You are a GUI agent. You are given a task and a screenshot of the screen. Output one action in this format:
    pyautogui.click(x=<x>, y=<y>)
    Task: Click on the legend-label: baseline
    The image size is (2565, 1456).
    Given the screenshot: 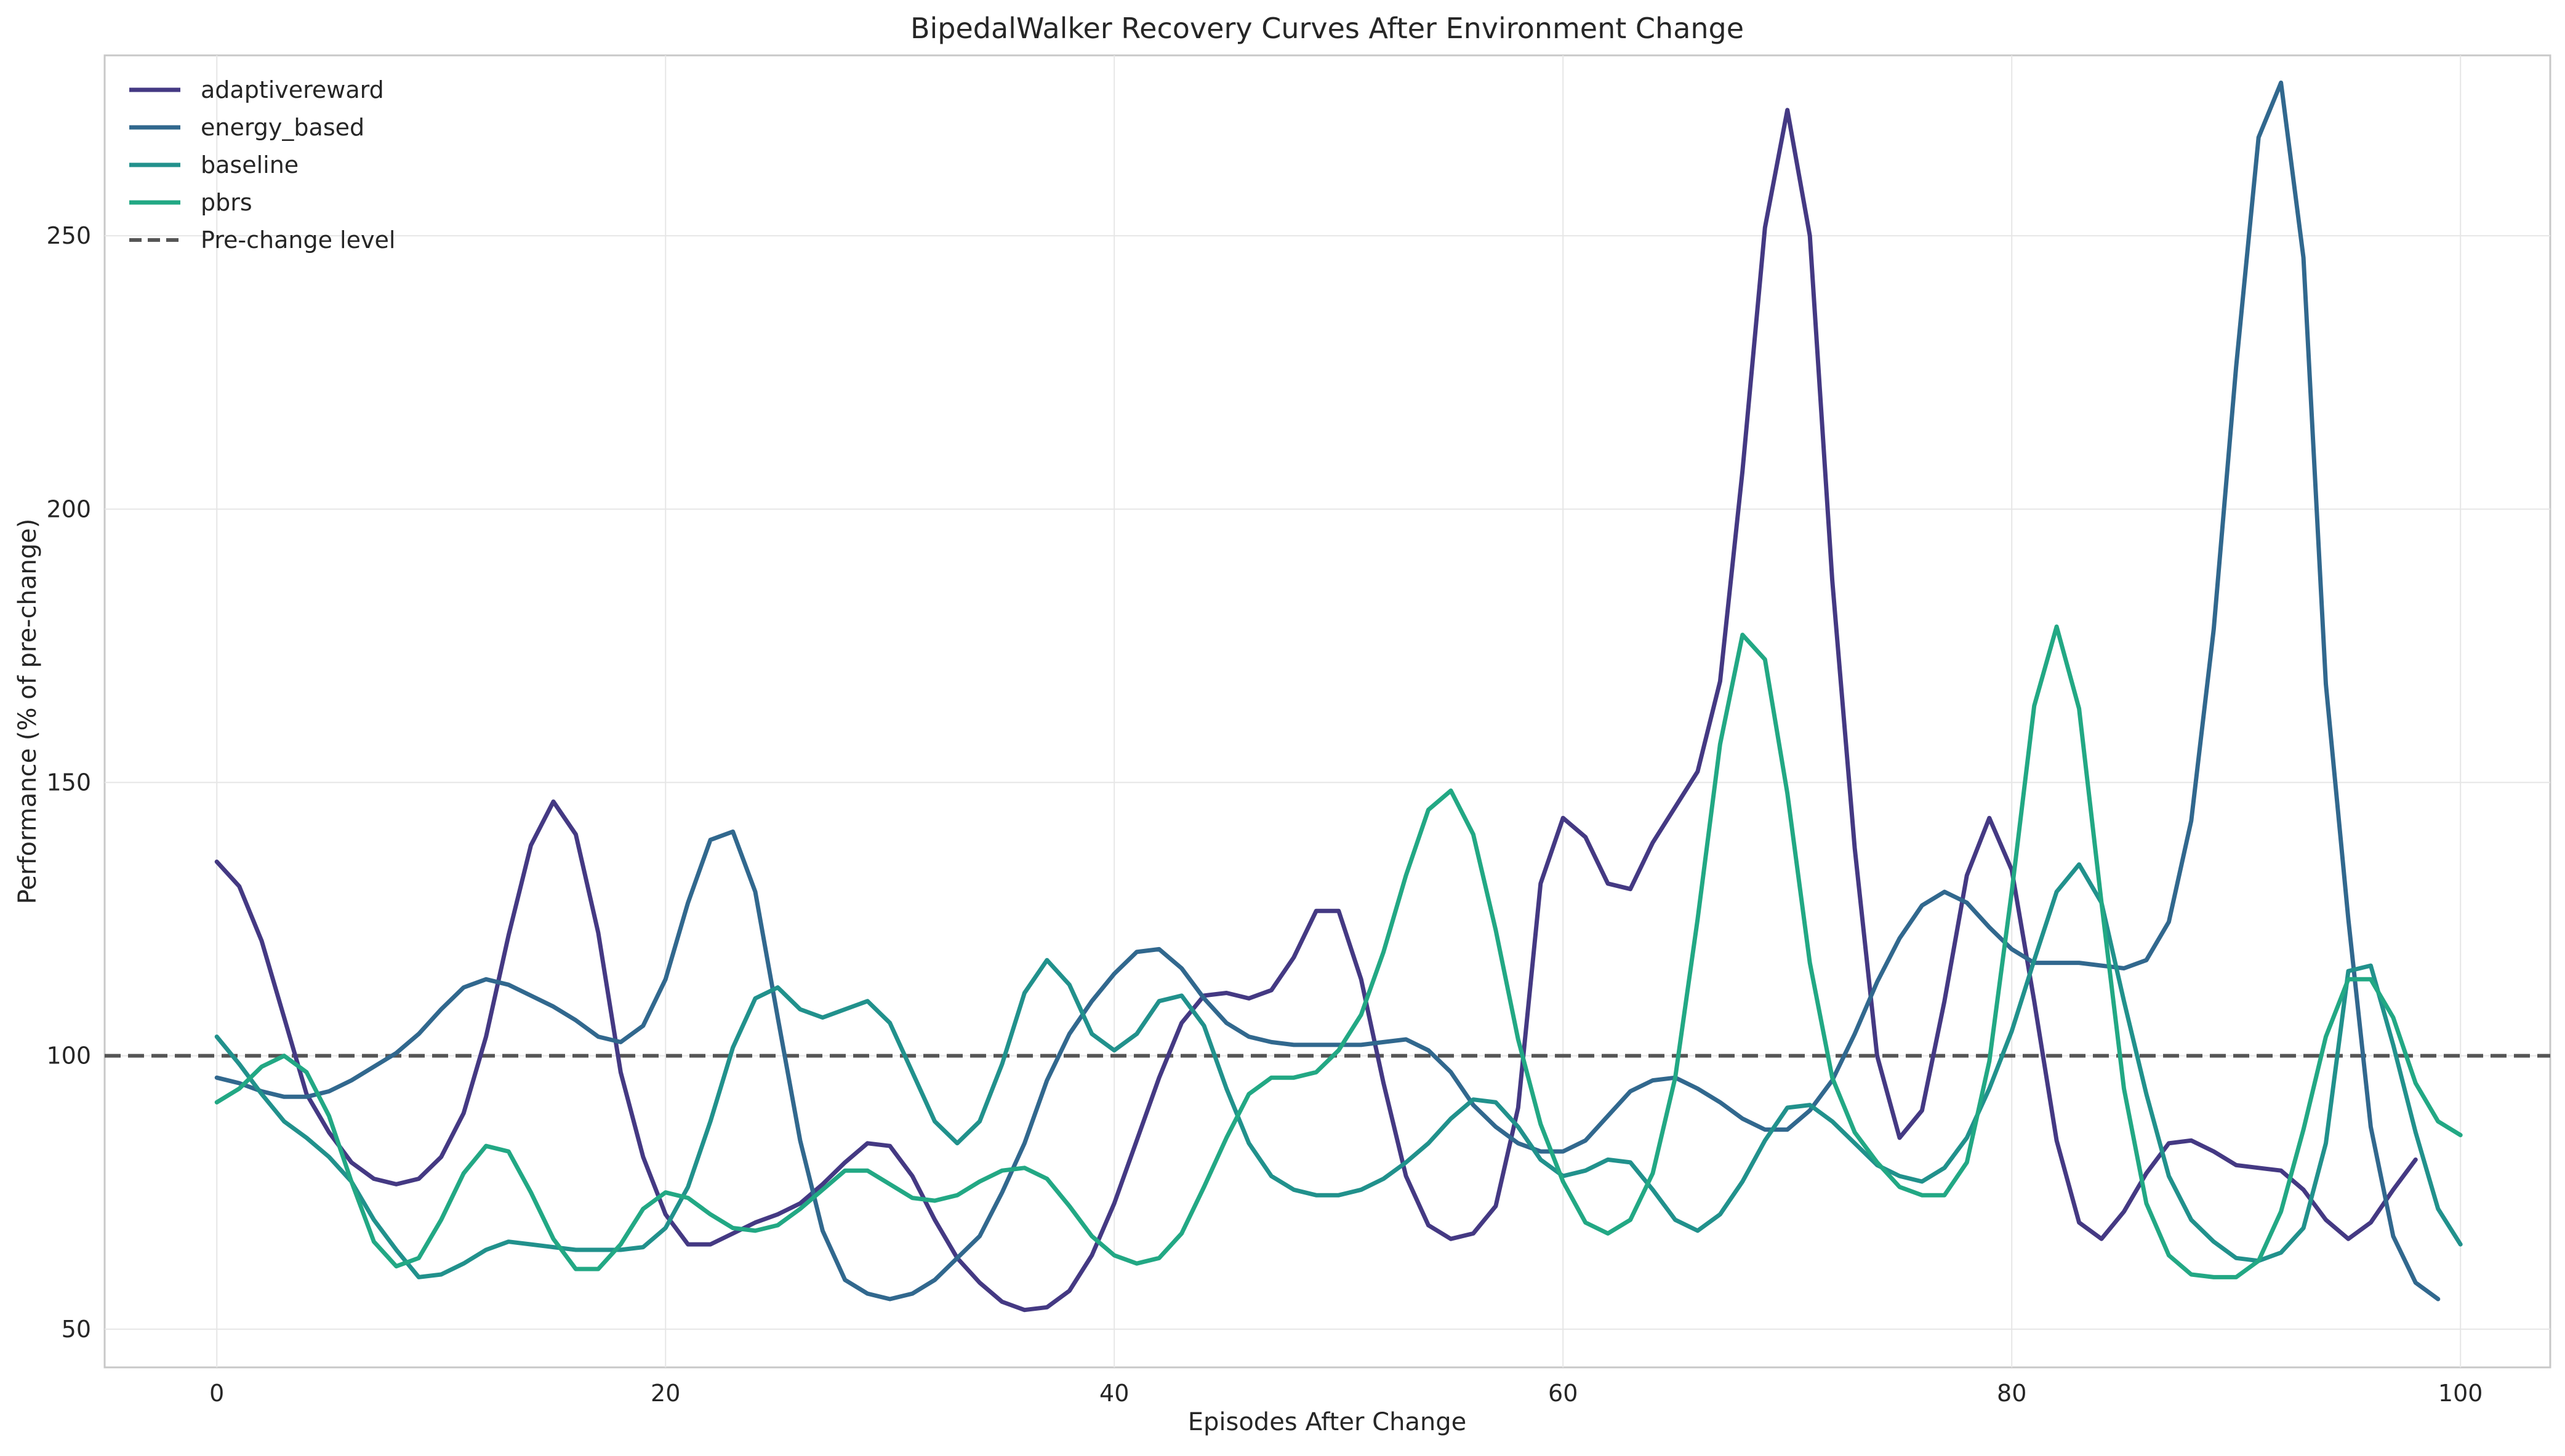 What is the action you would take?
    pyautogui.click(x=250, y=164)
    